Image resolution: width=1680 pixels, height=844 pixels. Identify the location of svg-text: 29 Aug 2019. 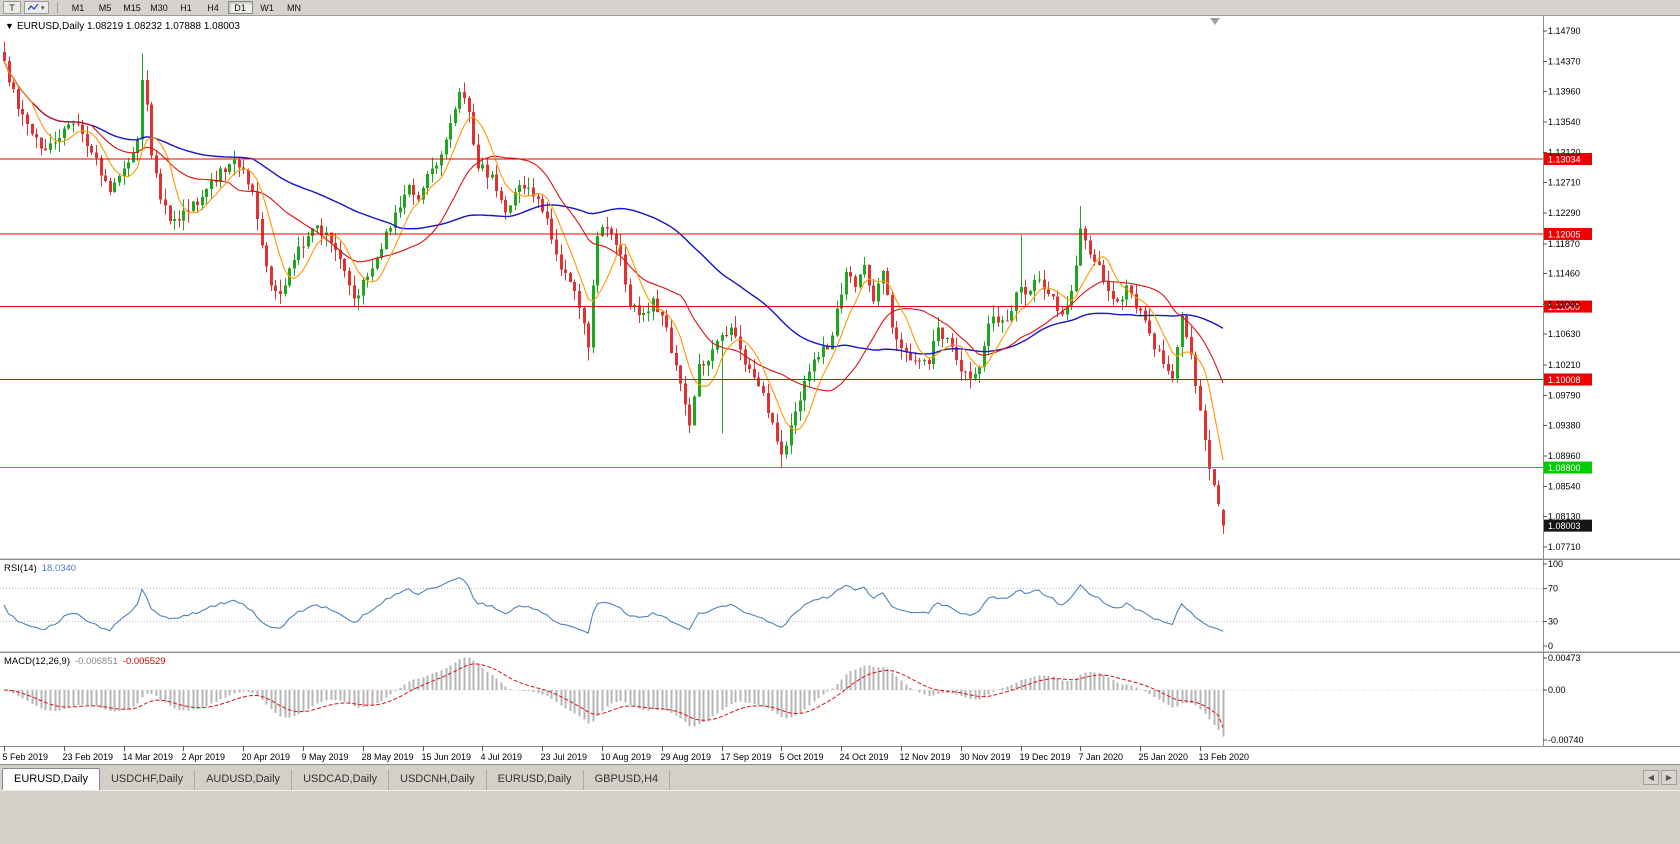
(686, 757).